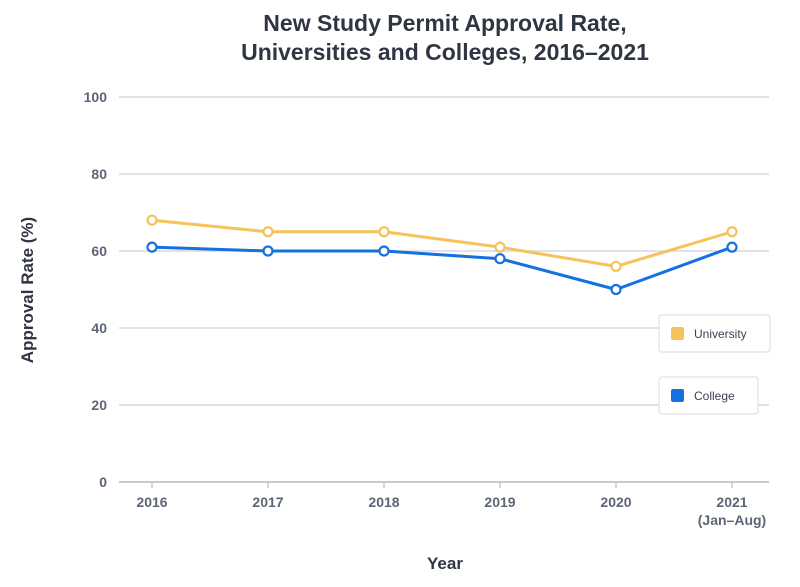 This screenshot has height=587, width=800. What do you see at coordinates (714, 364) in the screenshot?
I see `legend: University College` at bounding box center [714, 364].